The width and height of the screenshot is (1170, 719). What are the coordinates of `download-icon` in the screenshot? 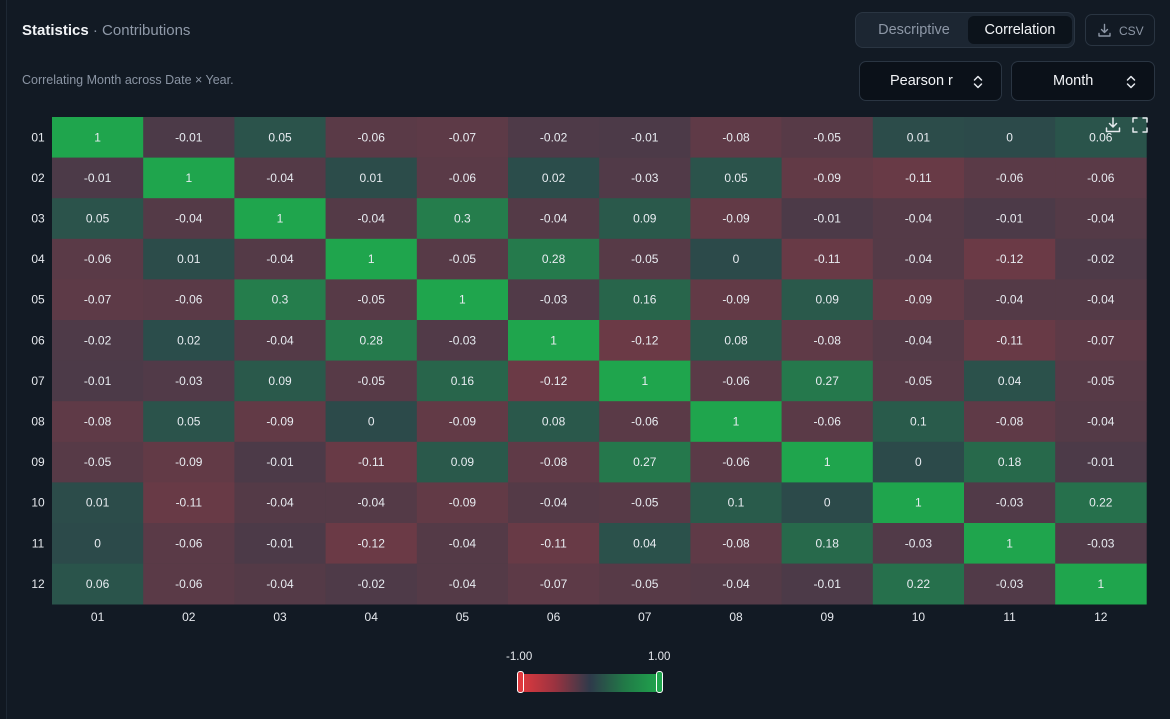 It's located at (1113, 125).